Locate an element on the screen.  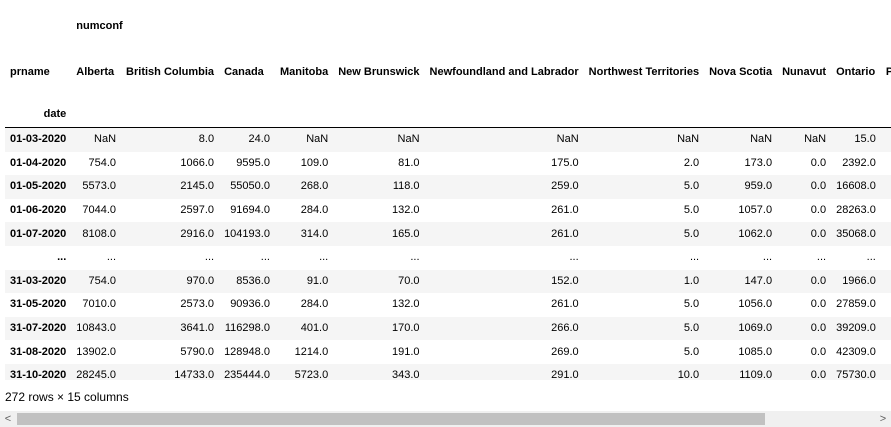
table-cell: 109.0 is located at coordinates (304, 164).